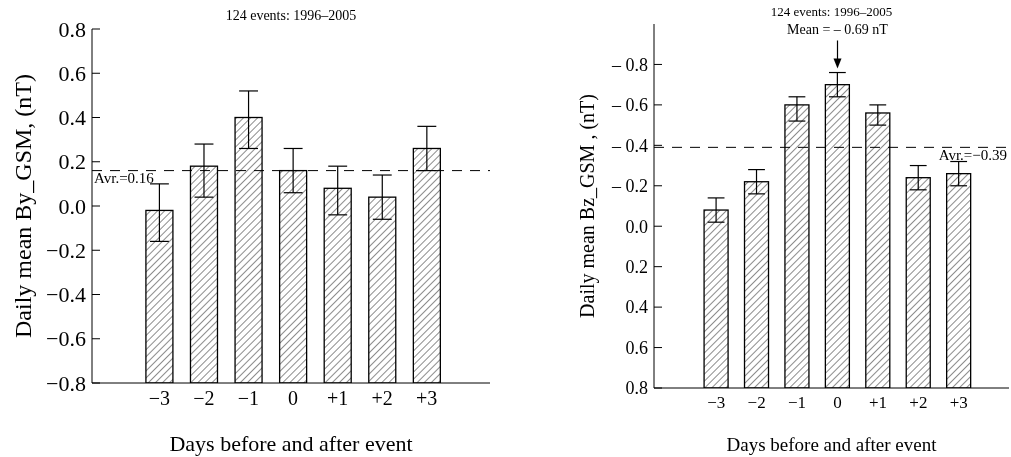 Image resolution: width=1011 pixels, height=457 pixels. What do you see at coordinates (66, 295) in the screenshot?
I see `y-tick-label: −0.4` at bounding box center [66, 295].